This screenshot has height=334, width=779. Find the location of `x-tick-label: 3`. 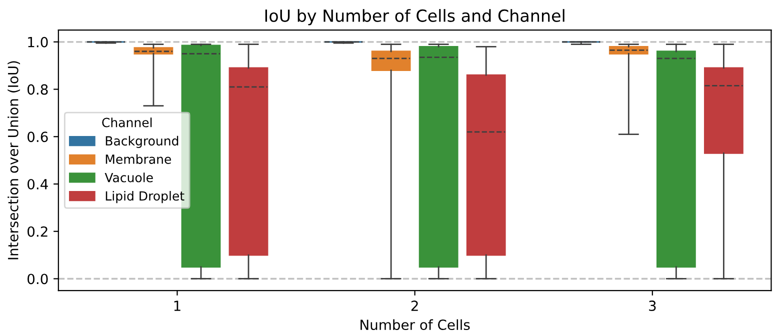

x-tick-label: 3 is located at coordinates (652, 306).